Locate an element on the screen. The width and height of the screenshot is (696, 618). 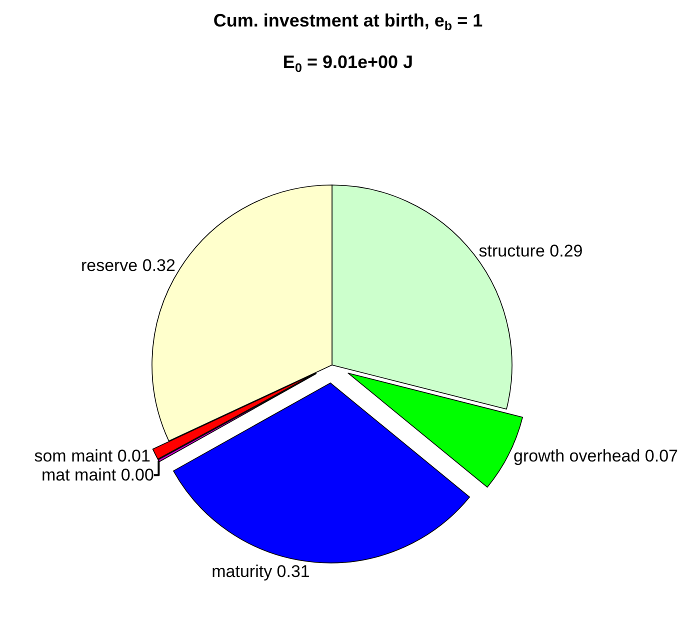
slice-label: maturity 0.31 is located at coordinates (261, 572).